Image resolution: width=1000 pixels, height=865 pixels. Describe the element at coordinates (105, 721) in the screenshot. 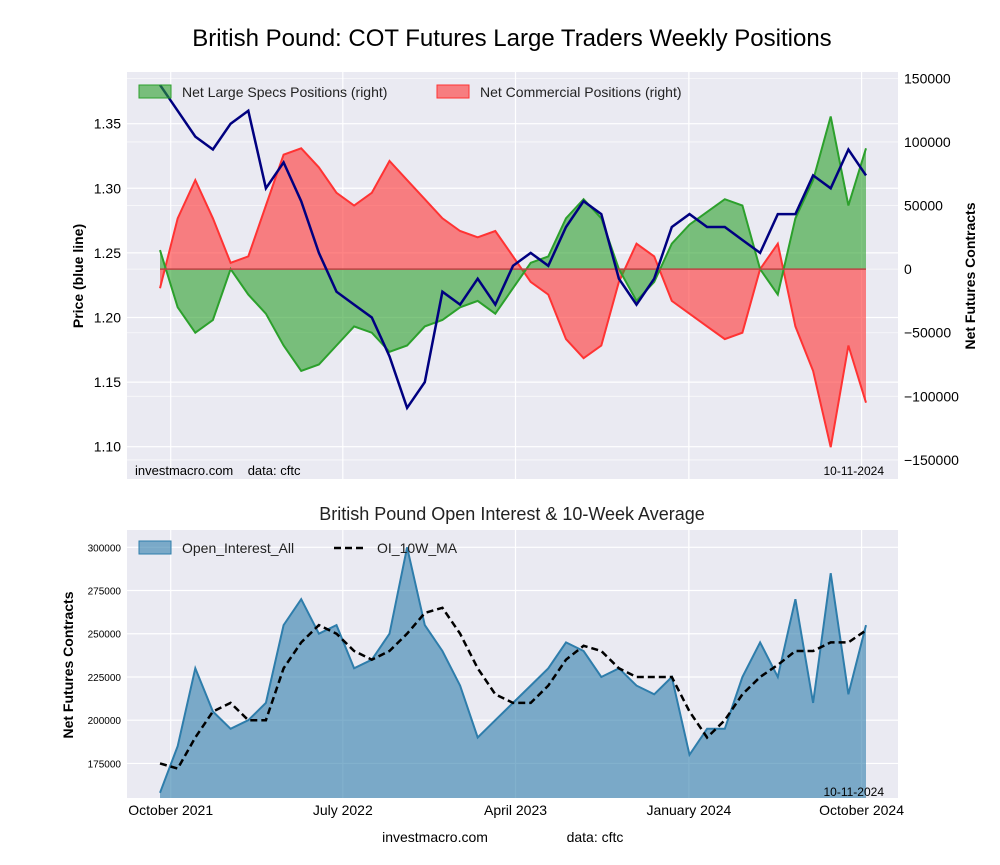

I see `bottom-y-tick-label: 200000` at that location.